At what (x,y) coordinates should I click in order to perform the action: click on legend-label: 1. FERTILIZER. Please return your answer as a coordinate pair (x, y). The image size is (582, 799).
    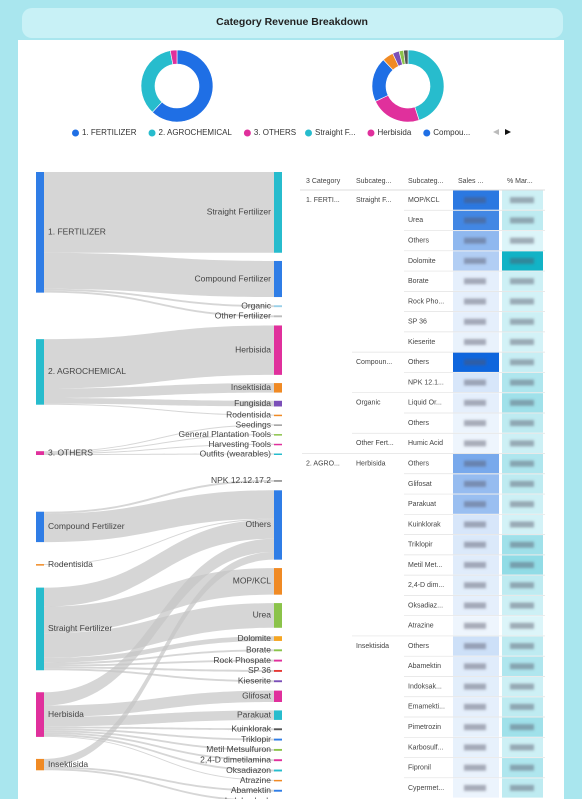
    Looking at the image, I should click on (109, 132).